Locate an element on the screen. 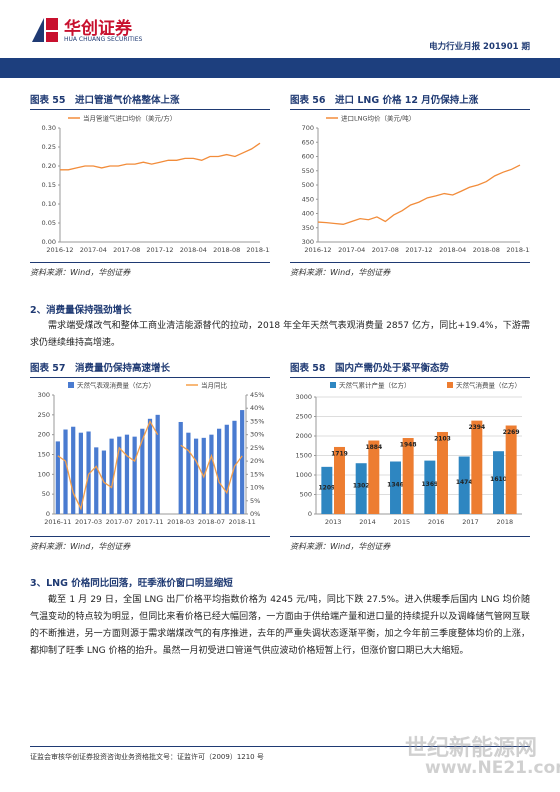 Image resolution: width=560 pixels, height=792 pixels. data-label: 1369 is located at coordinates (429, 484).